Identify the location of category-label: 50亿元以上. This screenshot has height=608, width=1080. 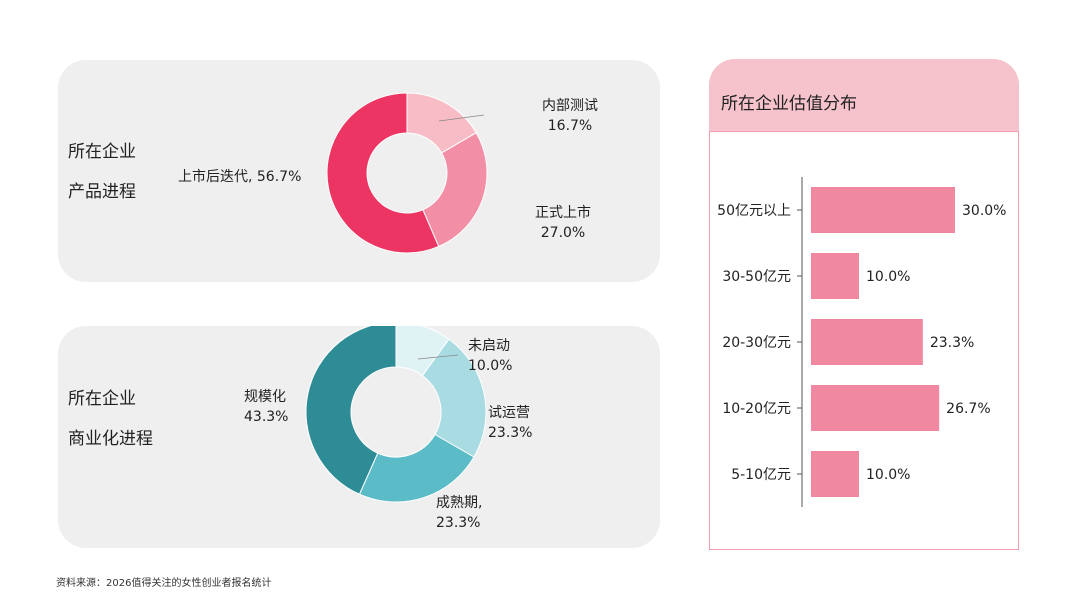
(754, 211).